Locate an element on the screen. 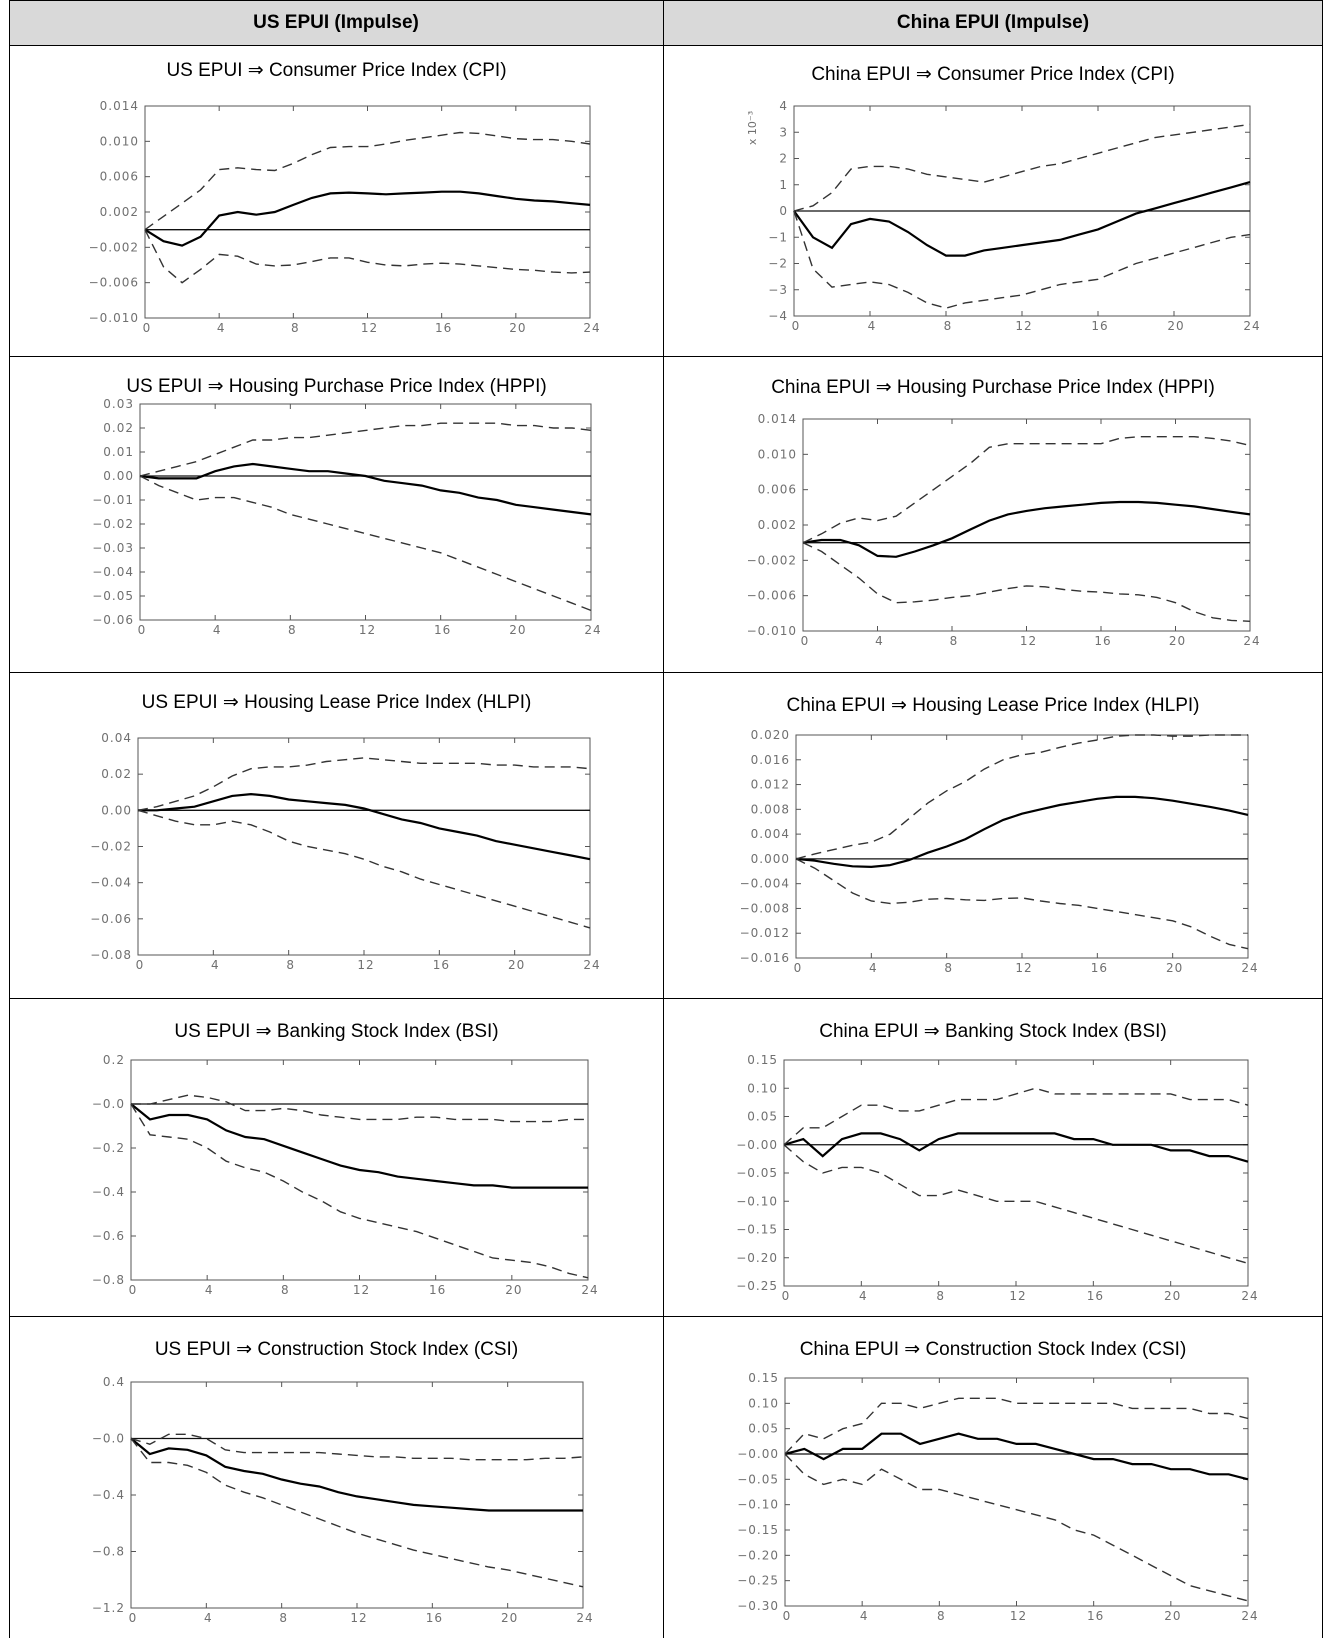 Image resolution: width=1330 pixels, height=1638 pixels. y-tick-label: −0.10 is located at coordinates (757, 1201).